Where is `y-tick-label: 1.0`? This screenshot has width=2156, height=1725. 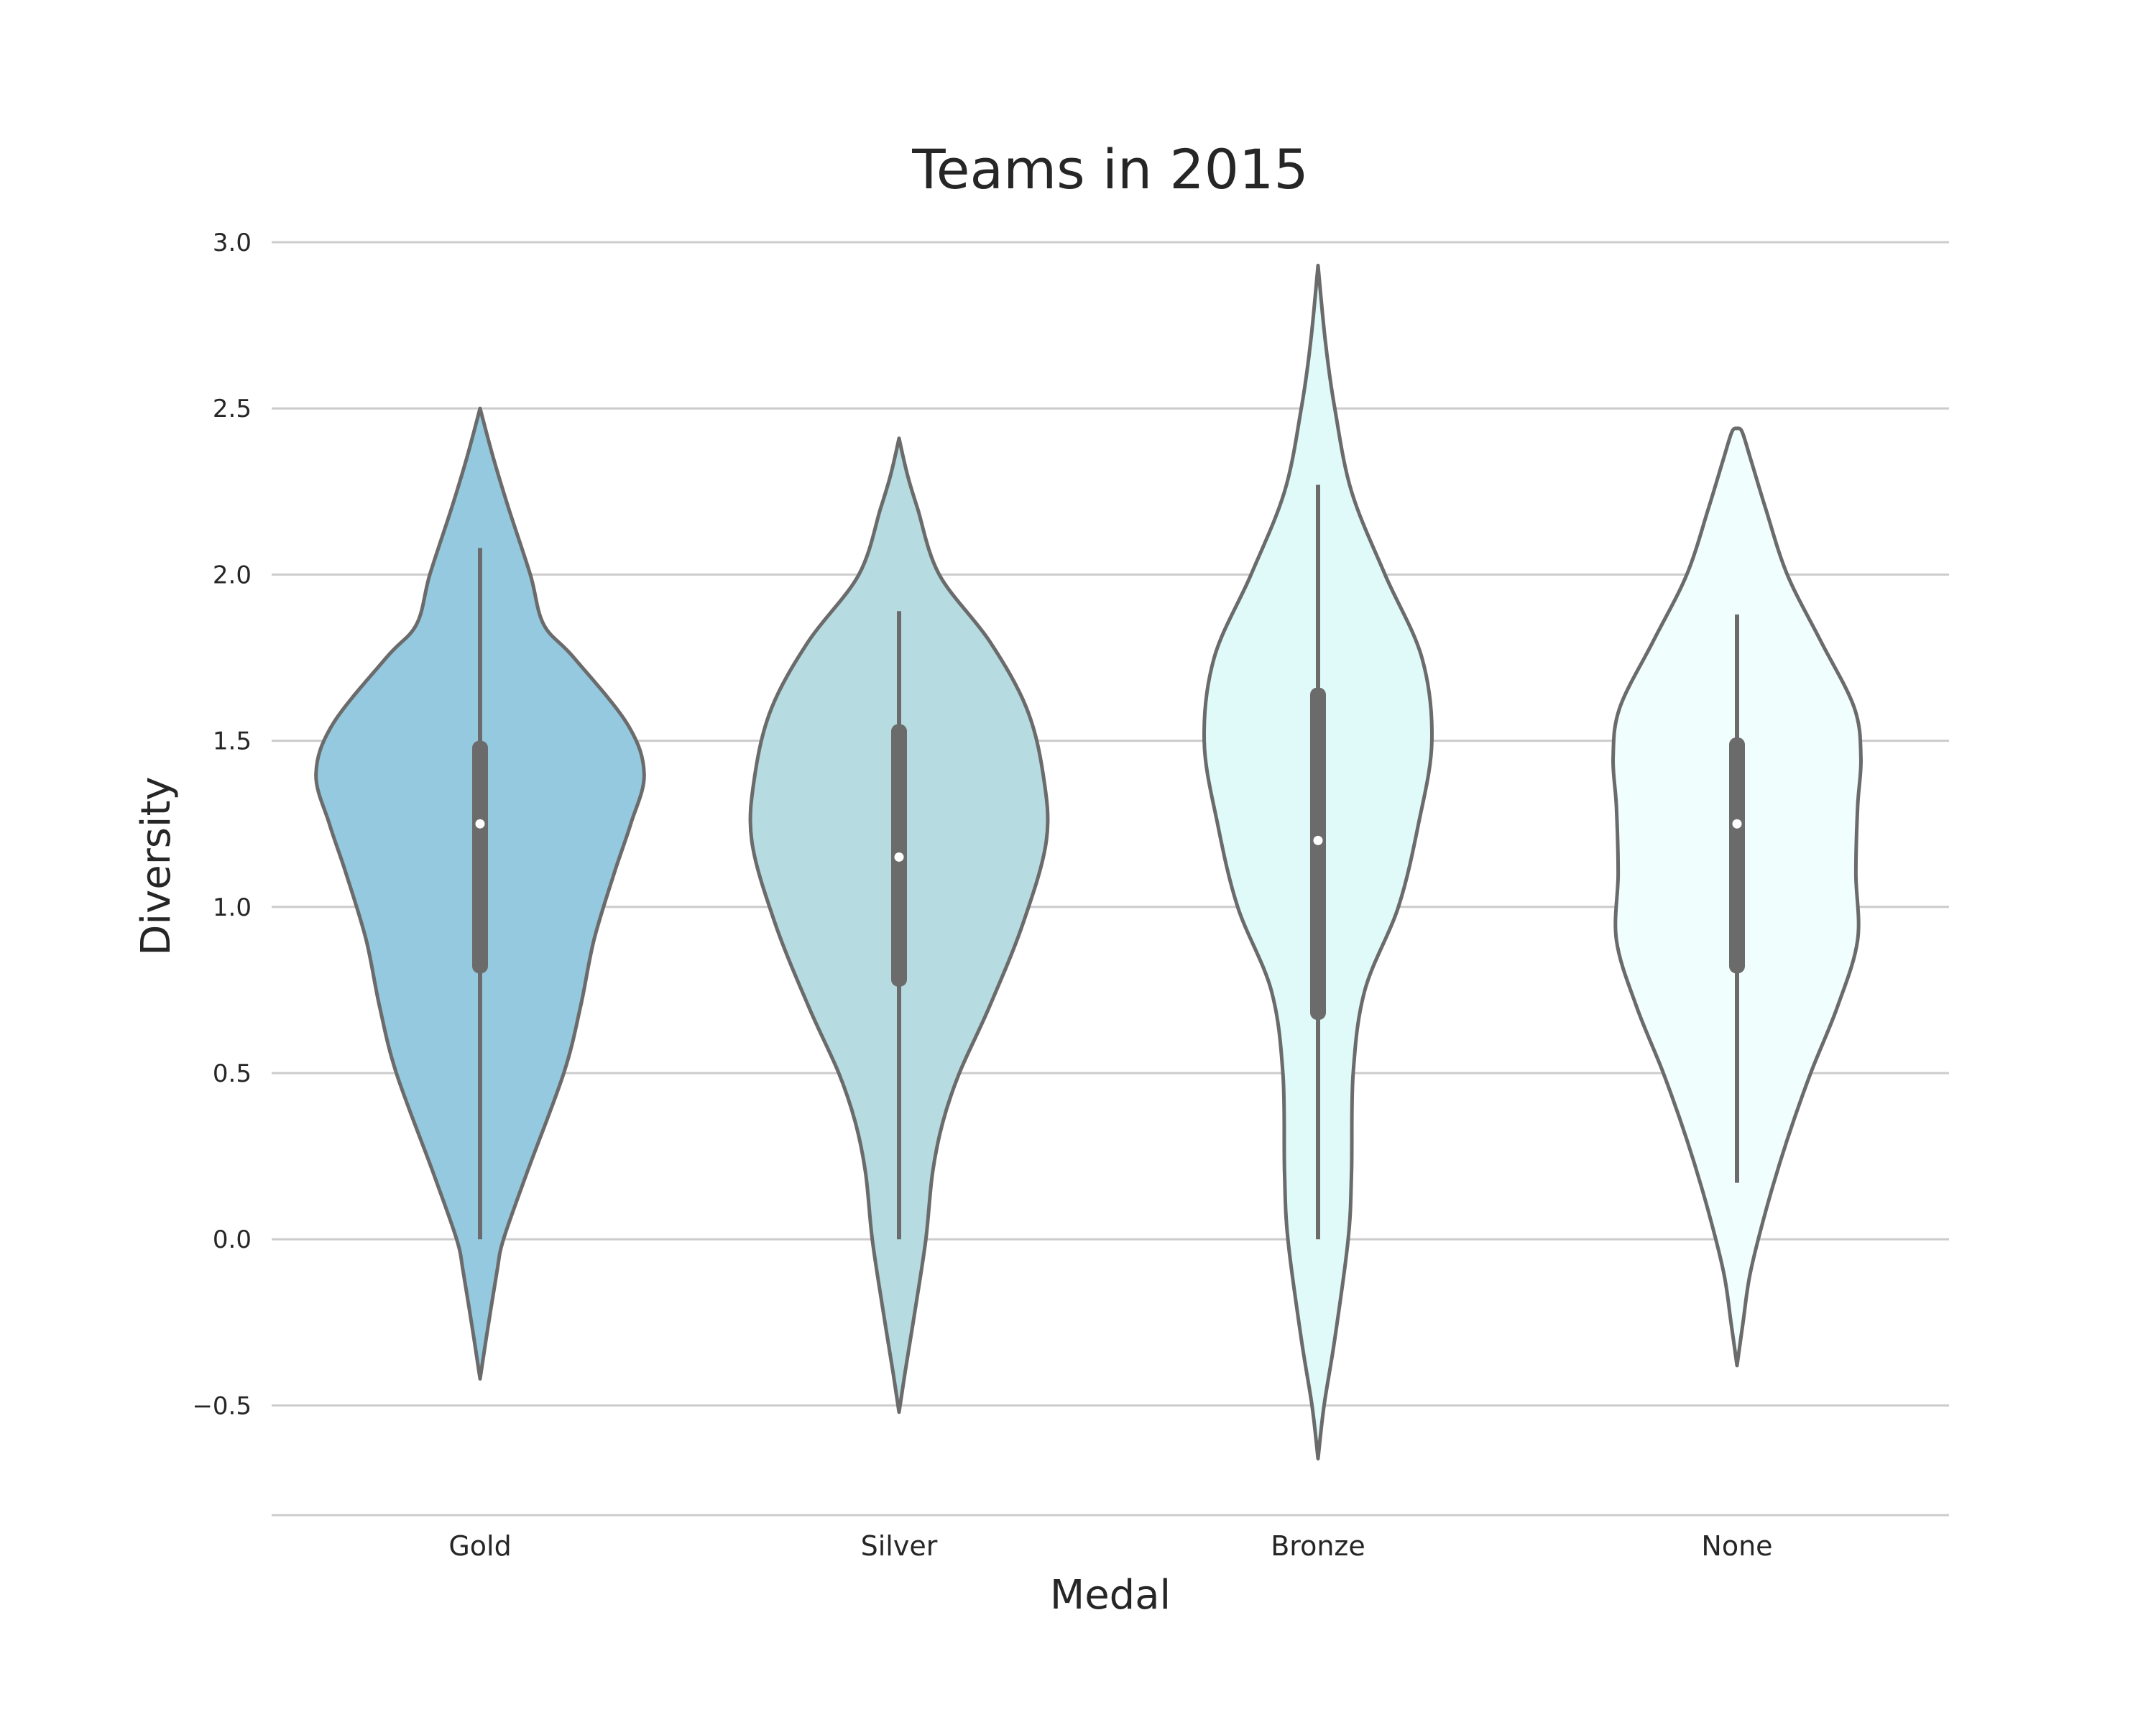 y-tick-label: 1.0 is located at coordinates (233, 907).